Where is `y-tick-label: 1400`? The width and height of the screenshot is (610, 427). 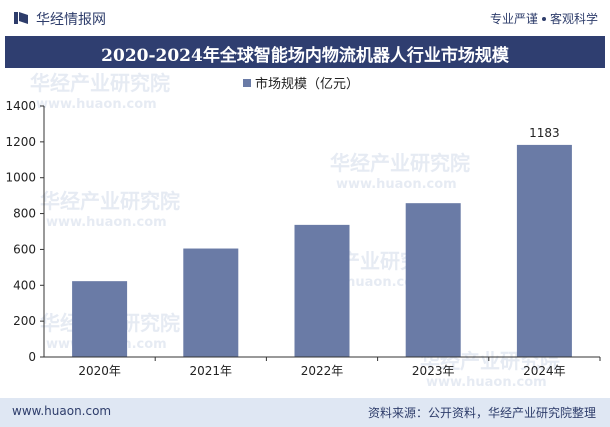 y-tick-label: 1400 is located at coordinates (20, 106).